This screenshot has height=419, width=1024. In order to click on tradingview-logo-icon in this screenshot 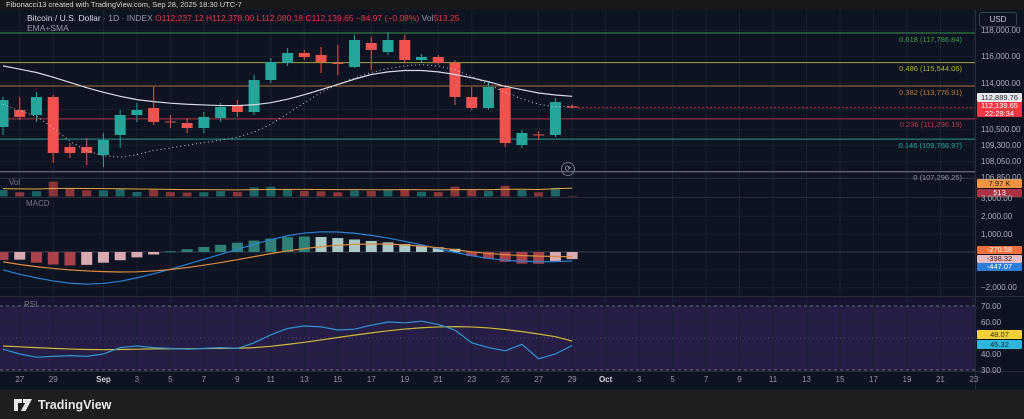, I will do `click(24, 405)`.